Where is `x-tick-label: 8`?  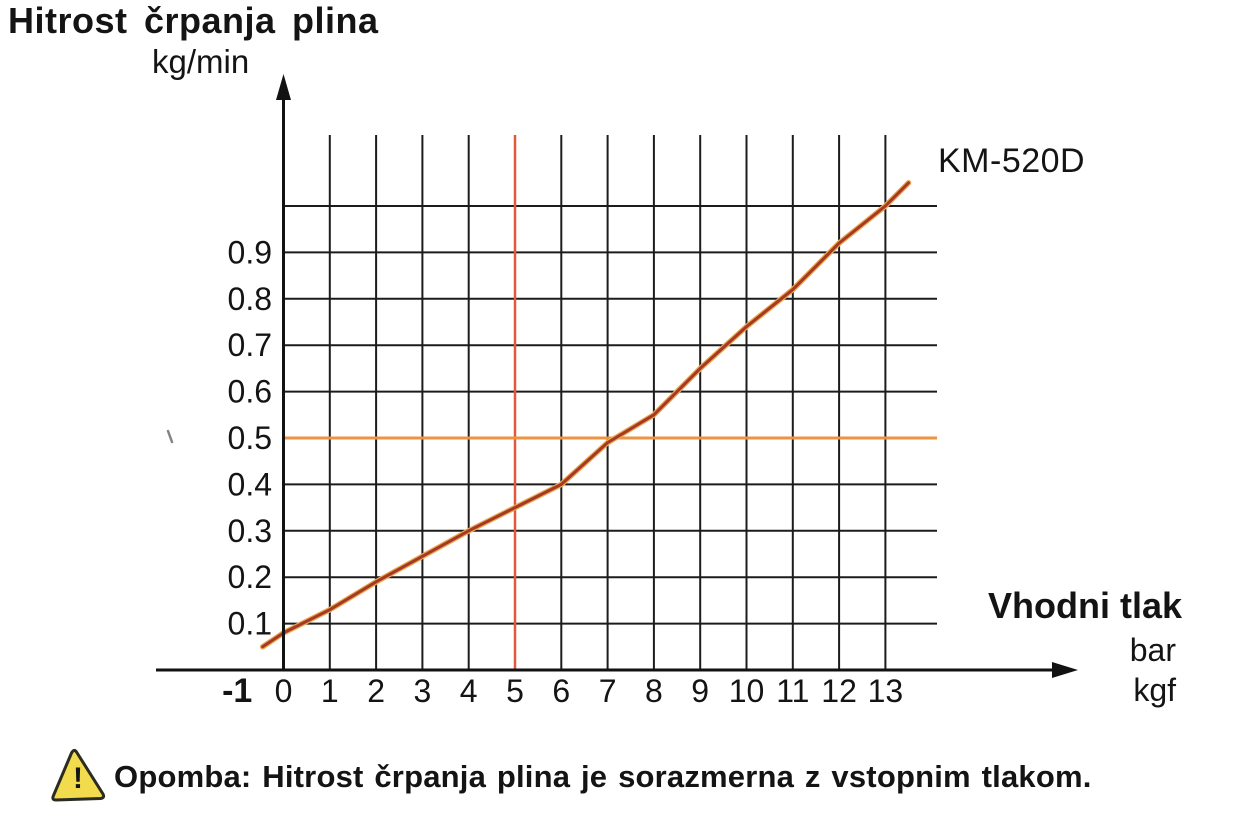 x-tick-label: 8 is located at coordinates (654, 691).